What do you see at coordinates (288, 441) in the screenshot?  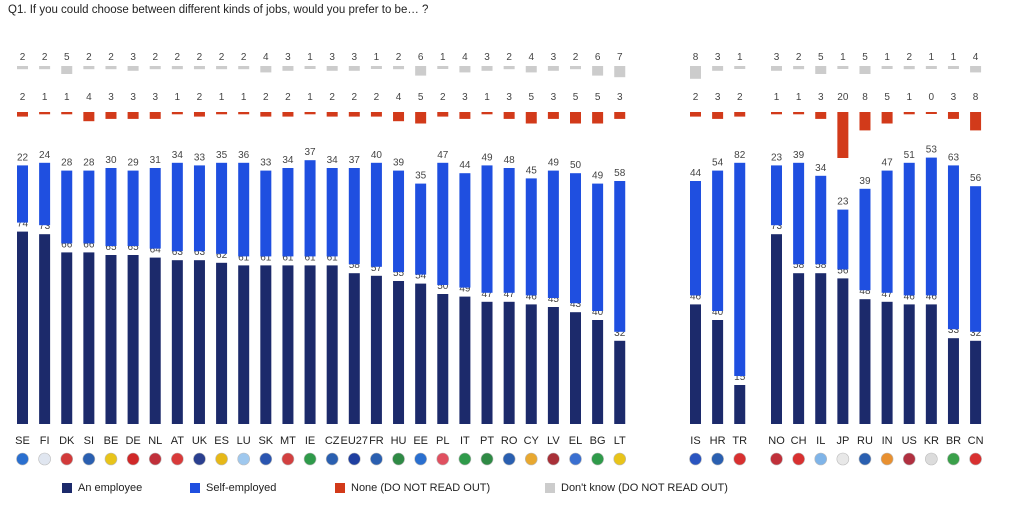 I see `category-label-mt: MT` at bounding box center [288, 441].